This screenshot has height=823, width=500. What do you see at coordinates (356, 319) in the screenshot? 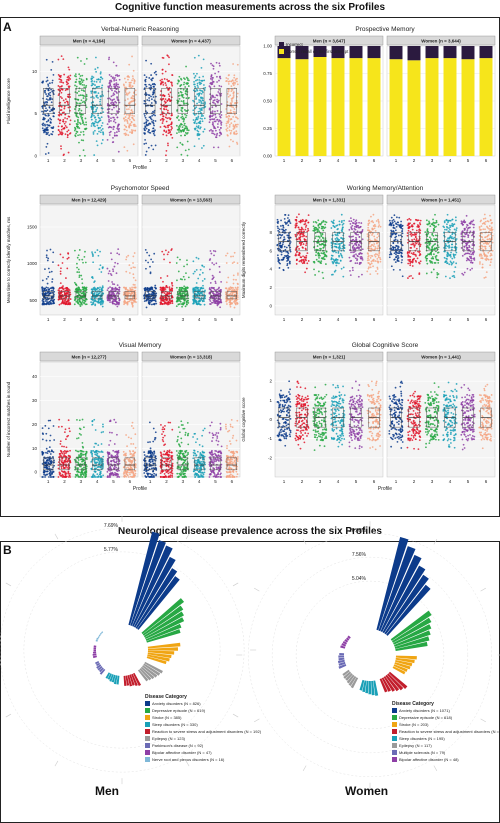
I see `x-tick-label: 5` at bounding box center [356, 319].